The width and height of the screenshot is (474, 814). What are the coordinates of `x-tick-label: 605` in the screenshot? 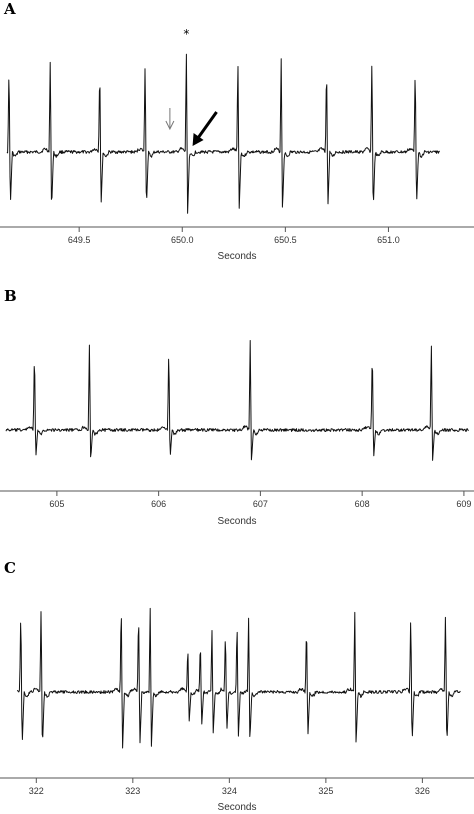 It's located at (56, 504).